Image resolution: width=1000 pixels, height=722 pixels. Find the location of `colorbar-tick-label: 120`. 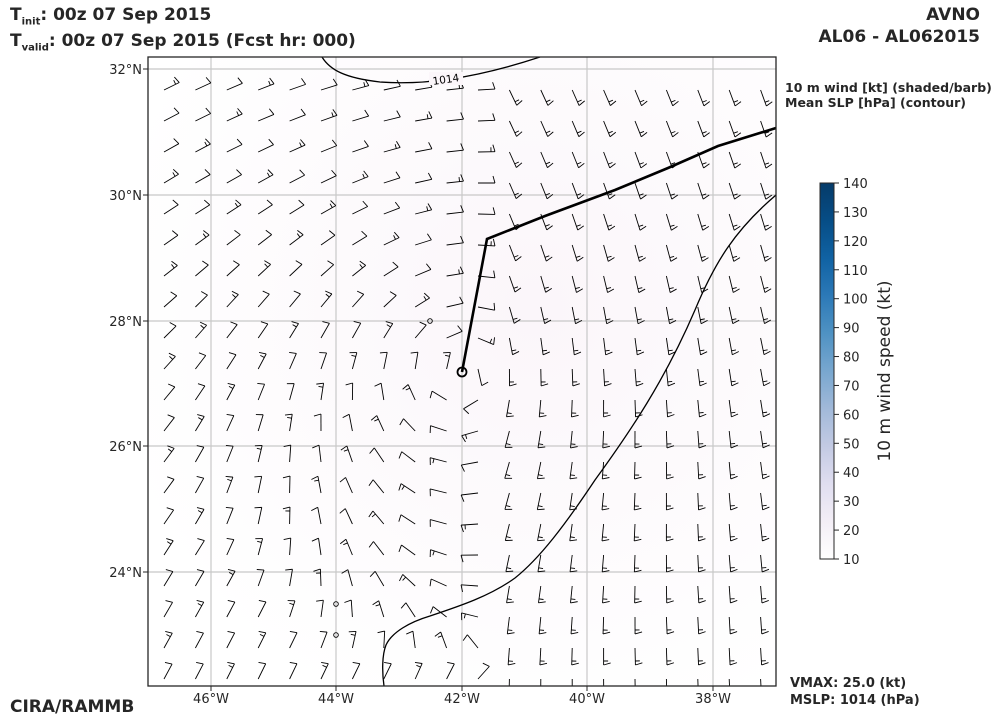

colorbar-tick-label: 120 is located at coordinates (855, 242).